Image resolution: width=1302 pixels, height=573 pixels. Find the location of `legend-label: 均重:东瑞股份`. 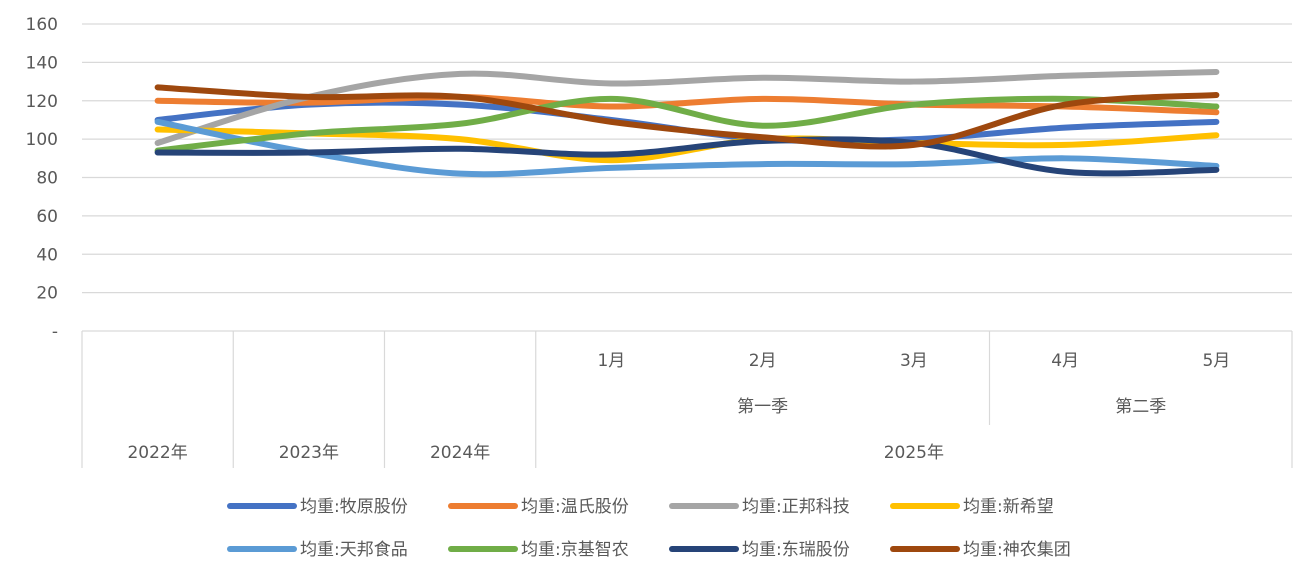

legend-label: 均重:东瑞股份 is located at coordinates (796, 550).